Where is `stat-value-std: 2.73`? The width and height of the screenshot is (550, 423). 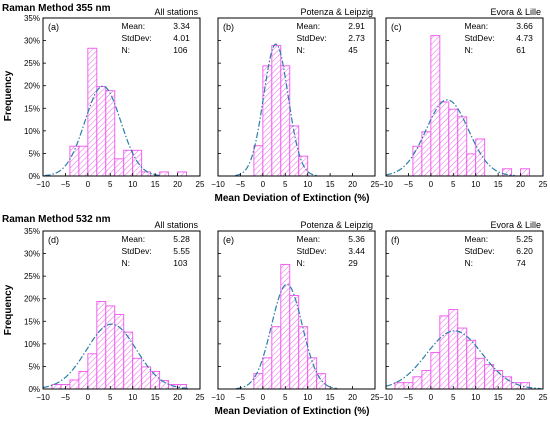
stat-value-std: 2.73 is located at coordinates (356, 38).